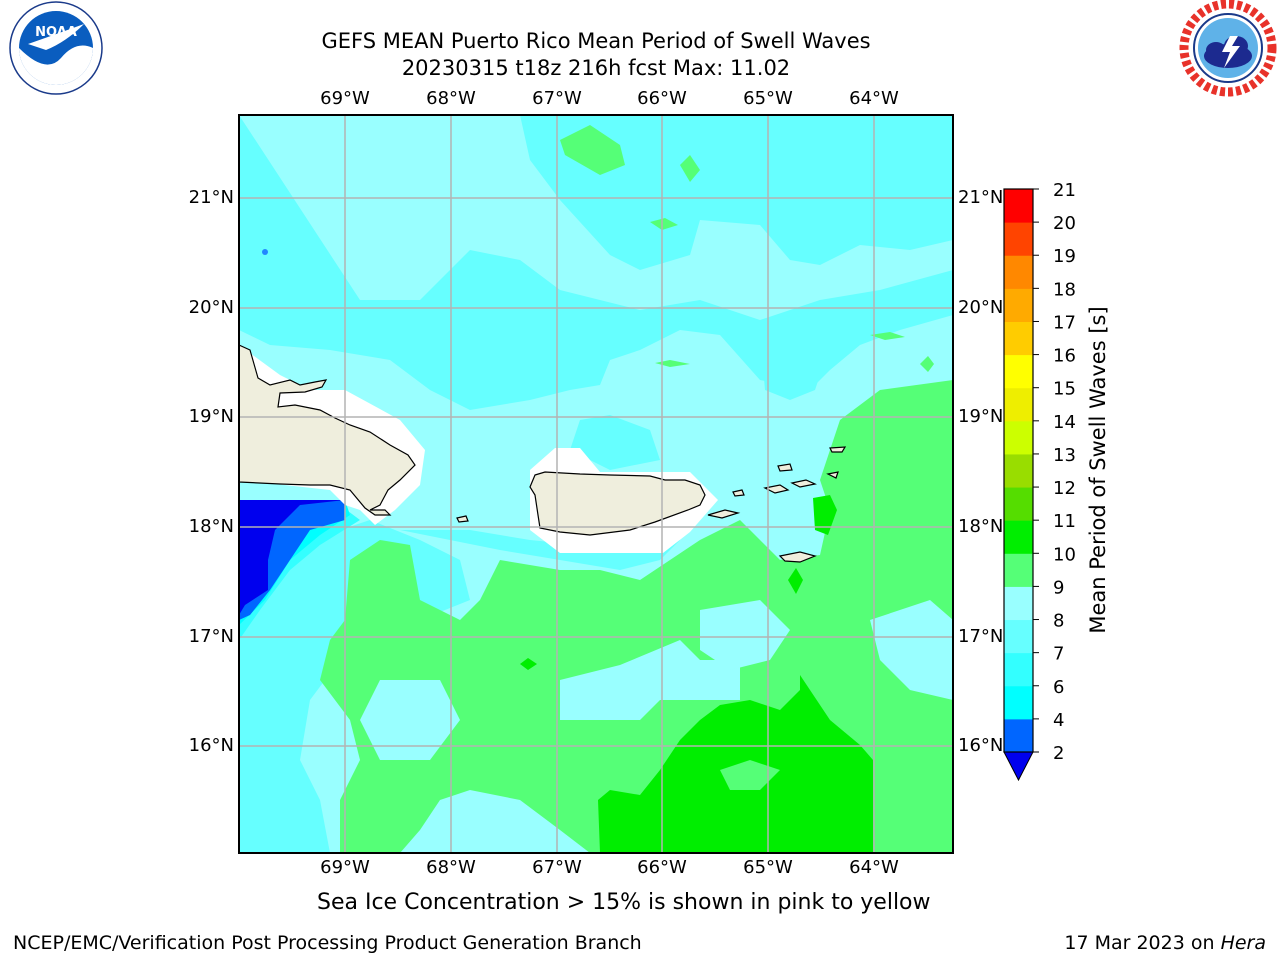 The height and width of the screenshot is (960, 1280). What do you see at coordinates (981, 197) in the screenshot?
I see `lat-label-right: 21°N` at bounding box center [981, 197].